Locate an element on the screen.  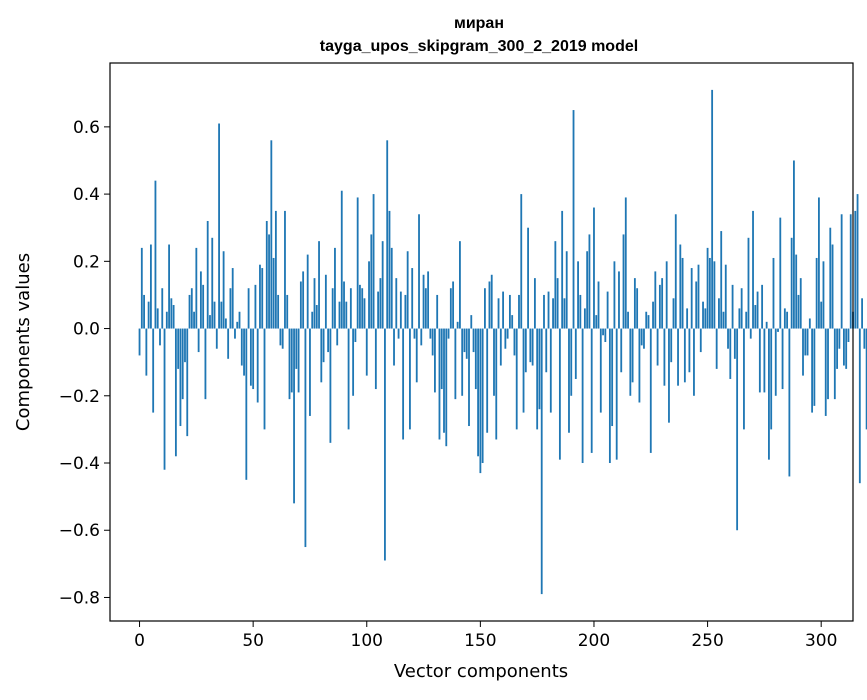
y-tick-label: −0.2 is located at coordinates (79, 397).